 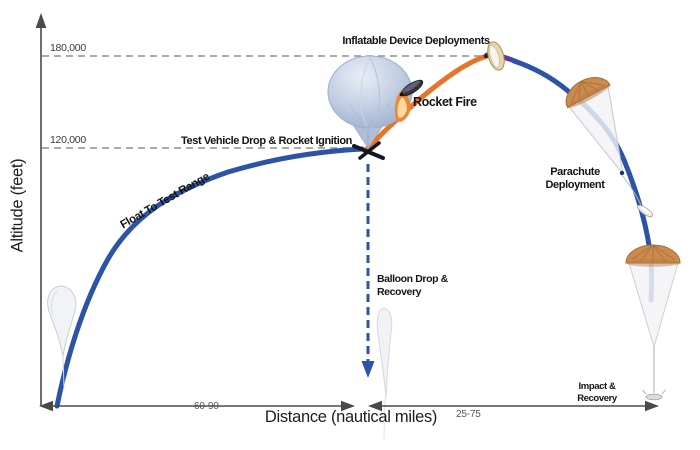 I want to click on rocket-fire-icon, so click(x=402, y=106).